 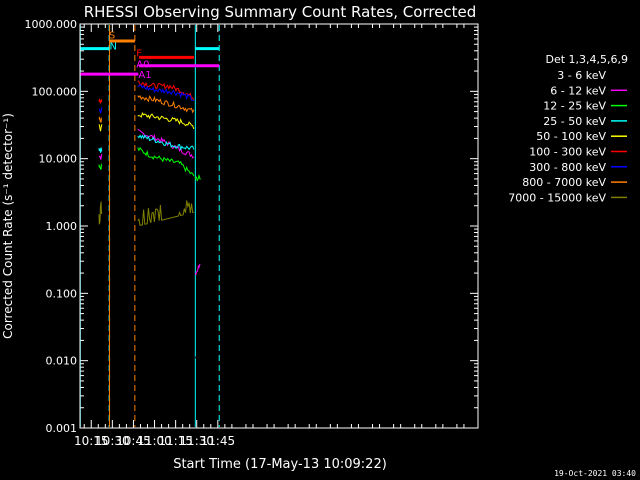 What do you see at coordinates (112, 441) in the screenshot?
I see `x-tick-label: 10:30` at bounding box center [112, 441].